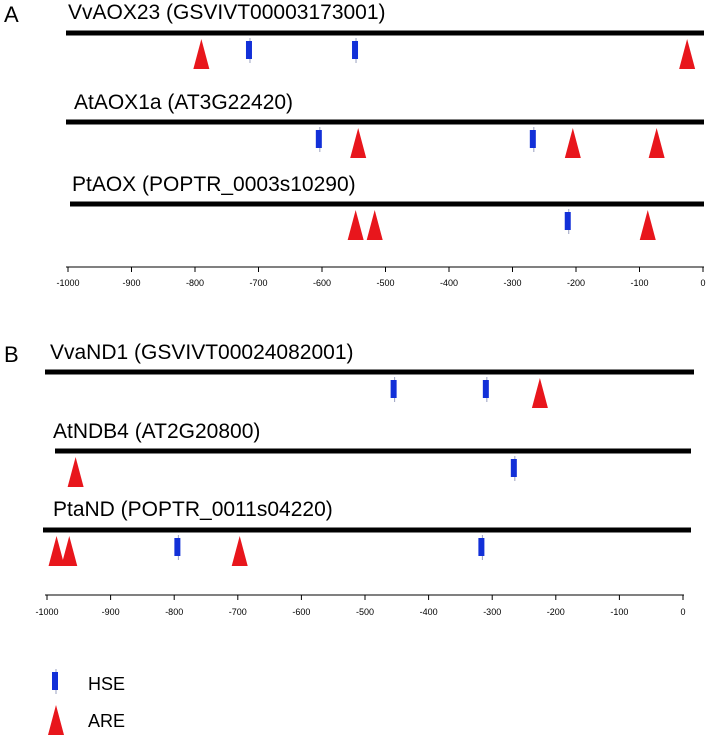 The height and width of the screenshot is (748, 709). I want to click on panel-letter-b: B, so click(11, 354).